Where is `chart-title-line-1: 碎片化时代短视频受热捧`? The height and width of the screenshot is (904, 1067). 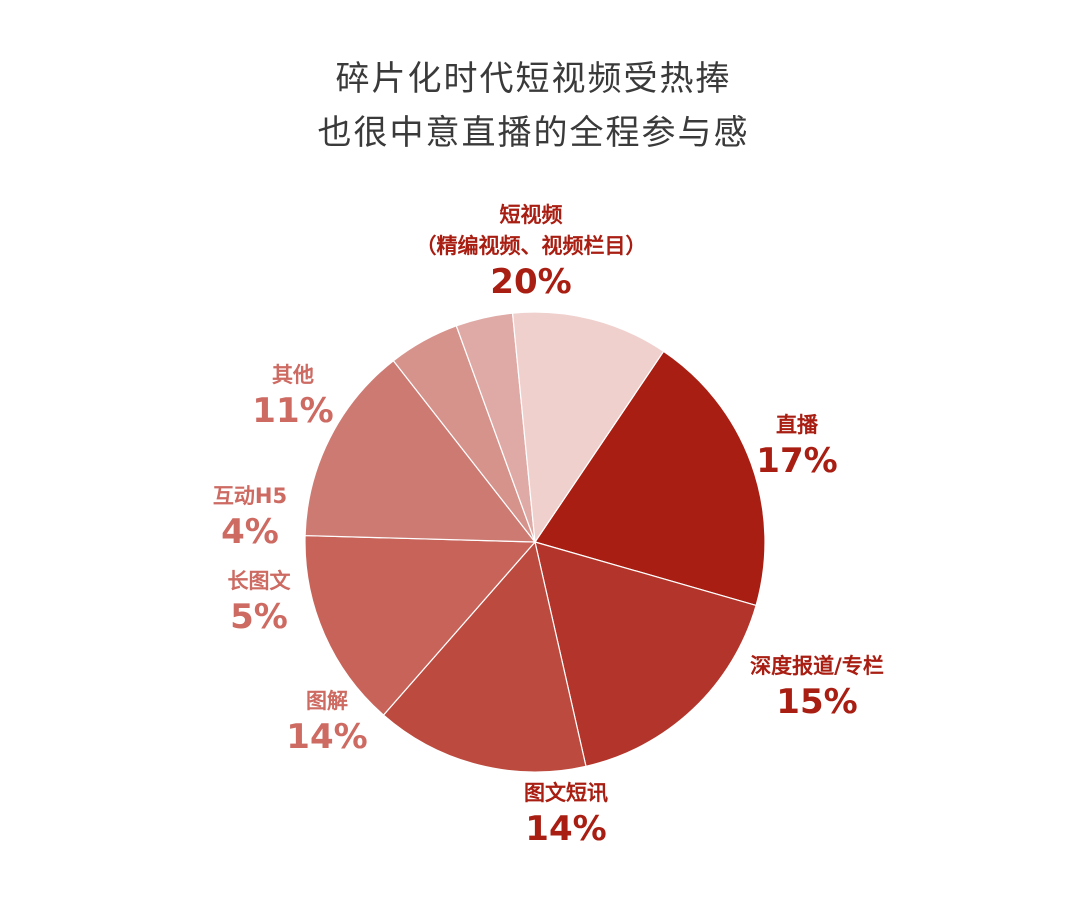
chart-title-line-1: 碎片化时代短视频受热捧 is located at coordinates (533, 79).